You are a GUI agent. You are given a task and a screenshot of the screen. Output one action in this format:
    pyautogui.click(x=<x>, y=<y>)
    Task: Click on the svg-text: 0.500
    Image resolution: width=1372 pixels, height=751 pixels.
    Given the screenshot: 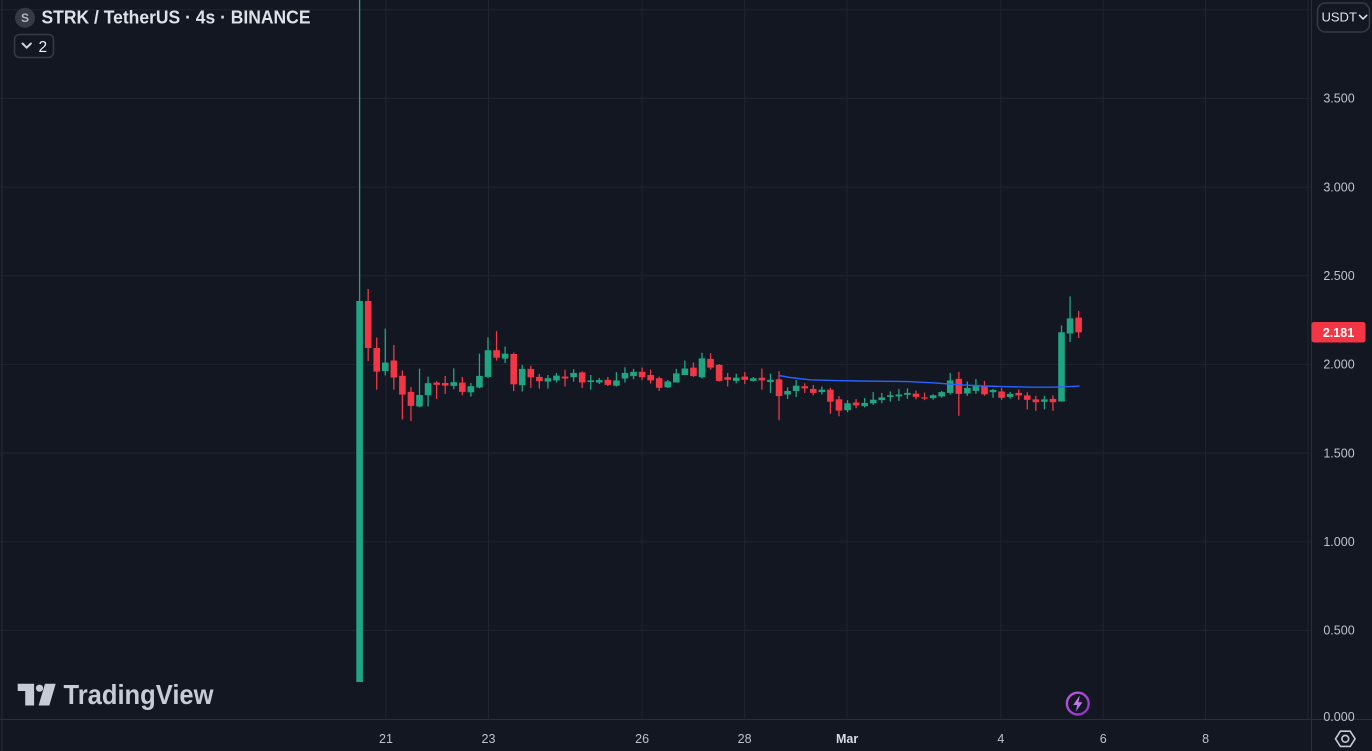 What is the action you would take?
    pyautogui.click(x=1338, y=631)
    